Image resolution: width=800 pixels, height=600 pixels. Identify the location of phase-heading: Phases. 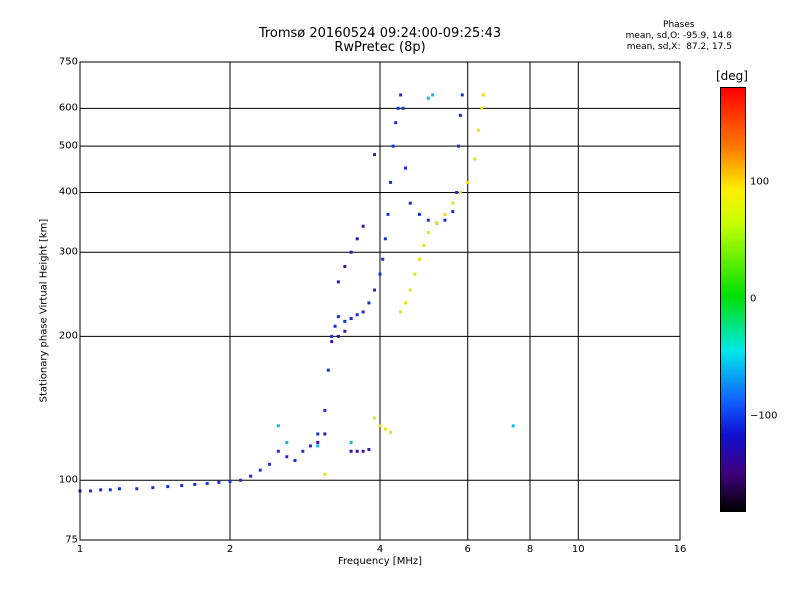
(679, 25).